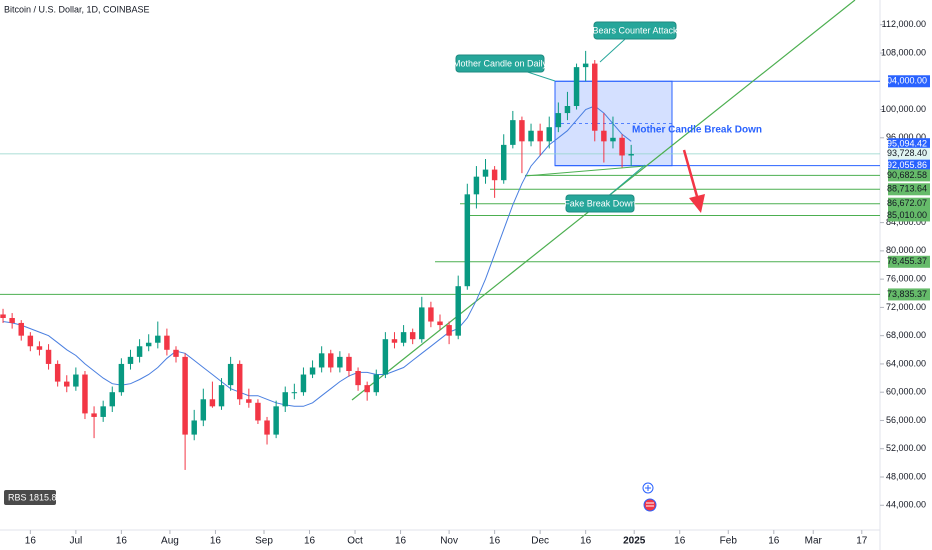 This screenshot has height=550, width=932. What do you see at coordinates (814, 541) in the screenshot?
I see `x-tick-label: Mar` at bounding box center [814, 541].